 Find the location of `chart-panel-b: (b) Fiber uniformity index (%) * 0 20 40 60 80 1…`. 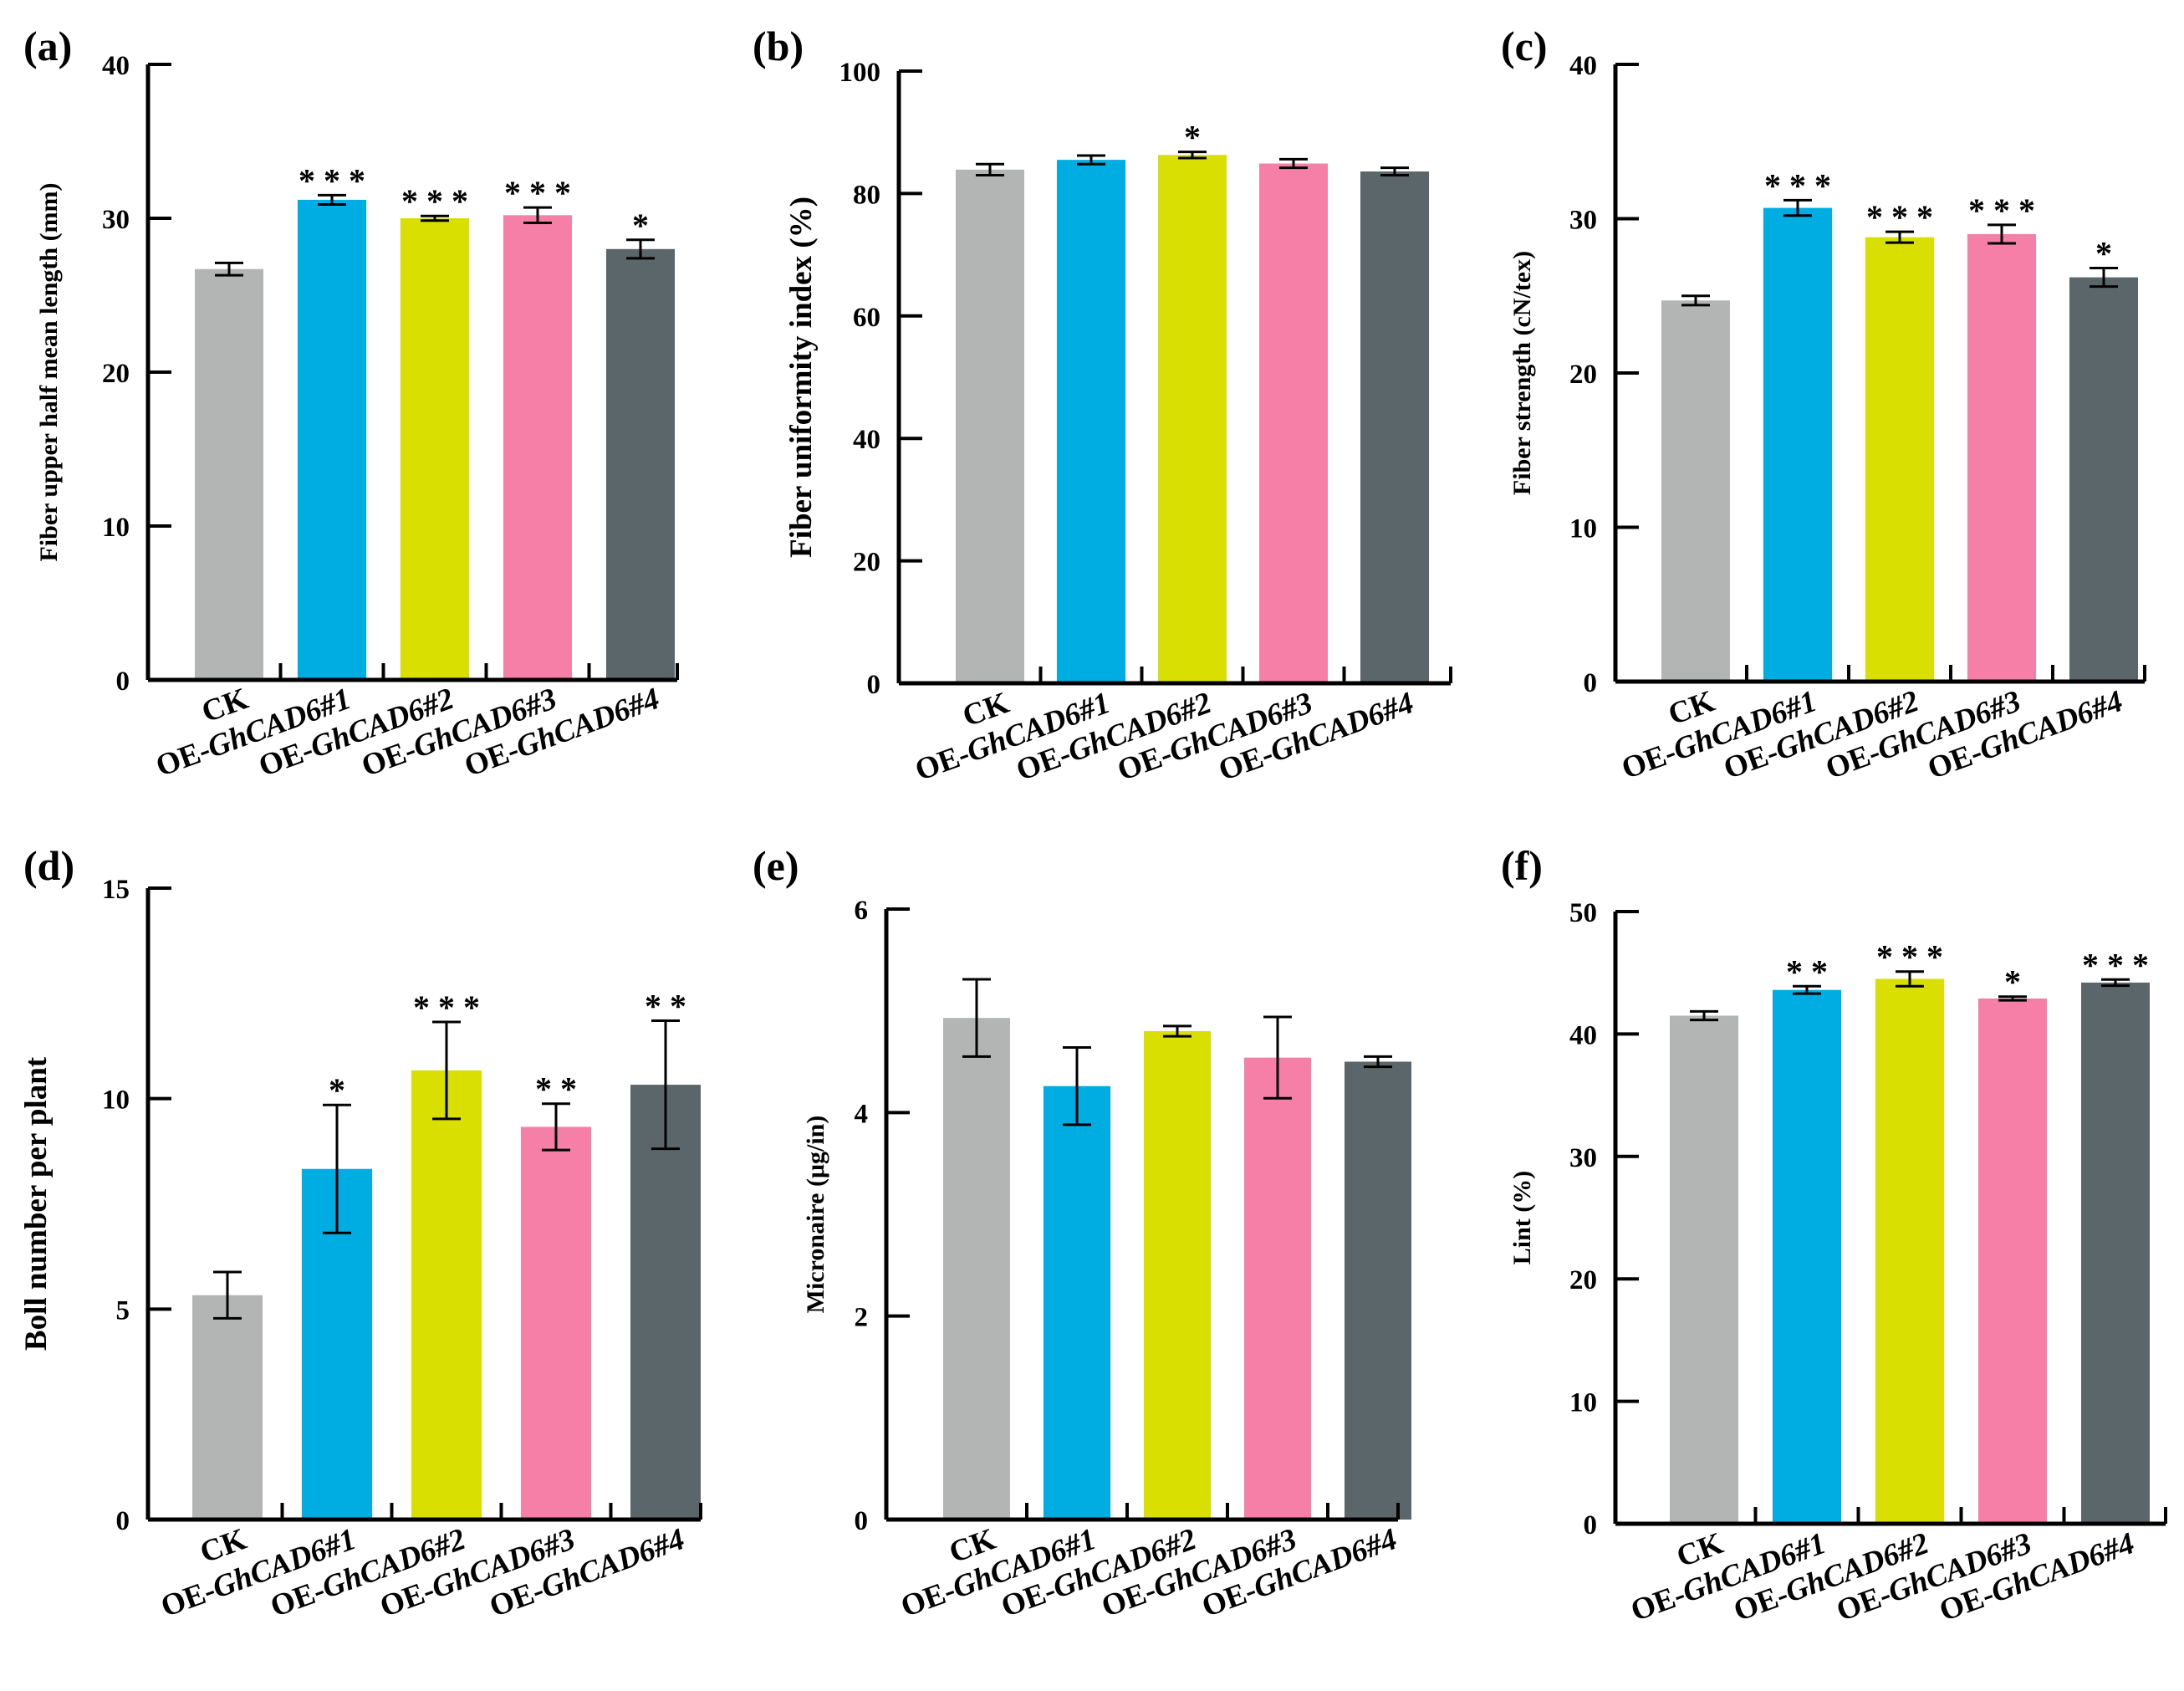

chart-panel-b: (b) Fiber uniformity index (%) * 0 20 40 60 80 1… is located at coordinates (1102, 405).